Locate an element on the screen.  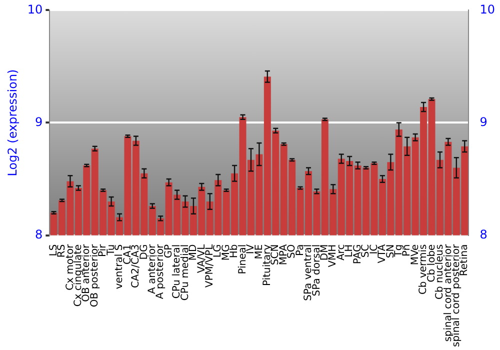
x-tick-label: ME is located at coordinates (259, 252).